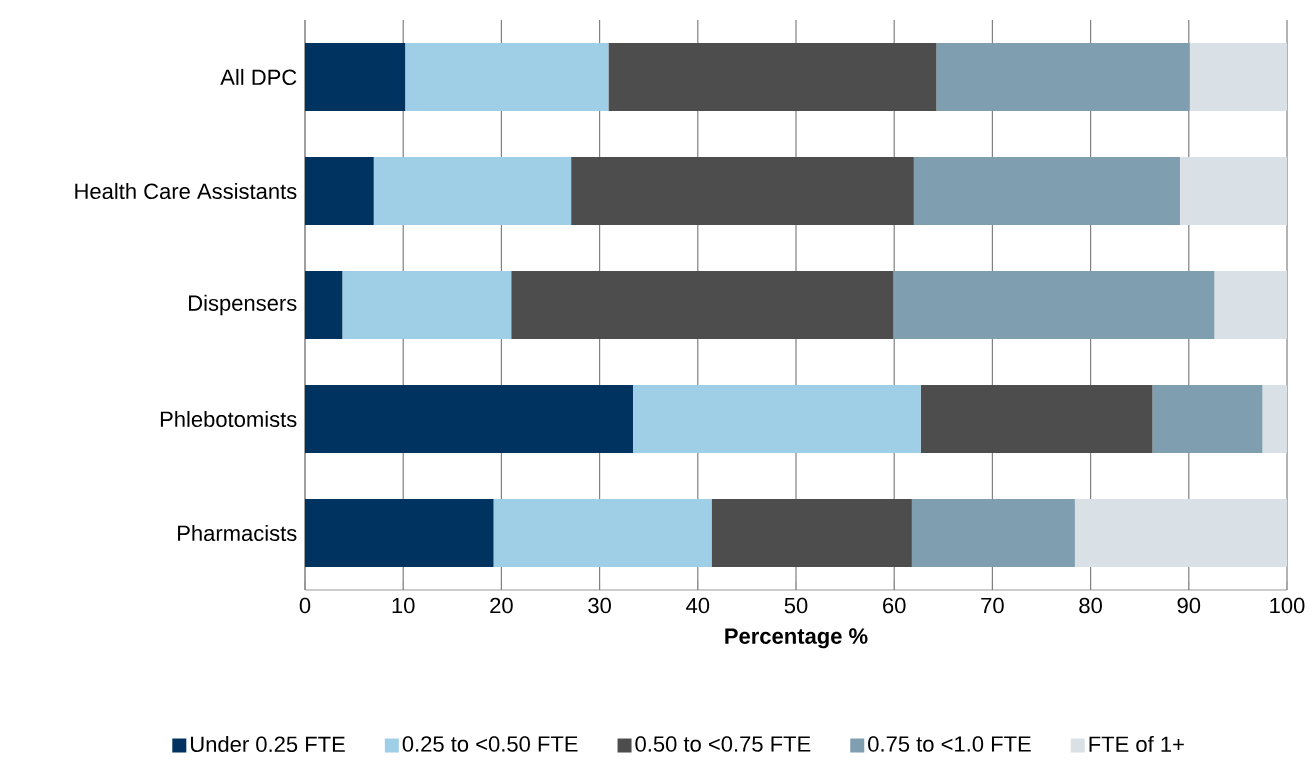  Describe the element at coordinates (723, 744) in the screenshot. I see `legend-label: 0.50 to <0.75 FTE` at that location.